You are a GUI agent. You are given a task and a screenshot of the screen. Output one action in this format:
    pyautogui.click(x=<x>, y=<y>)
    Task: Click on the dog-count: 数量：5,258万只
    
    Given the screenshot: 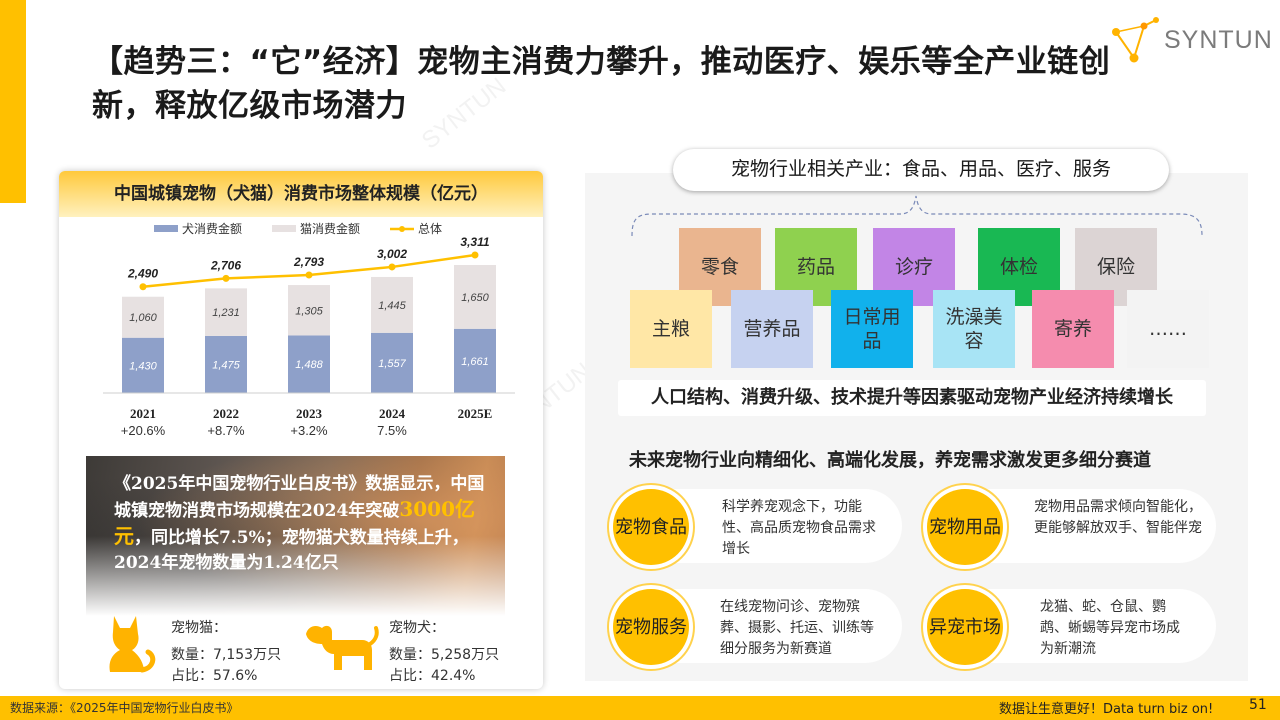 What is the action you would take?
    pyautogui.click(x=444, y=655)
    